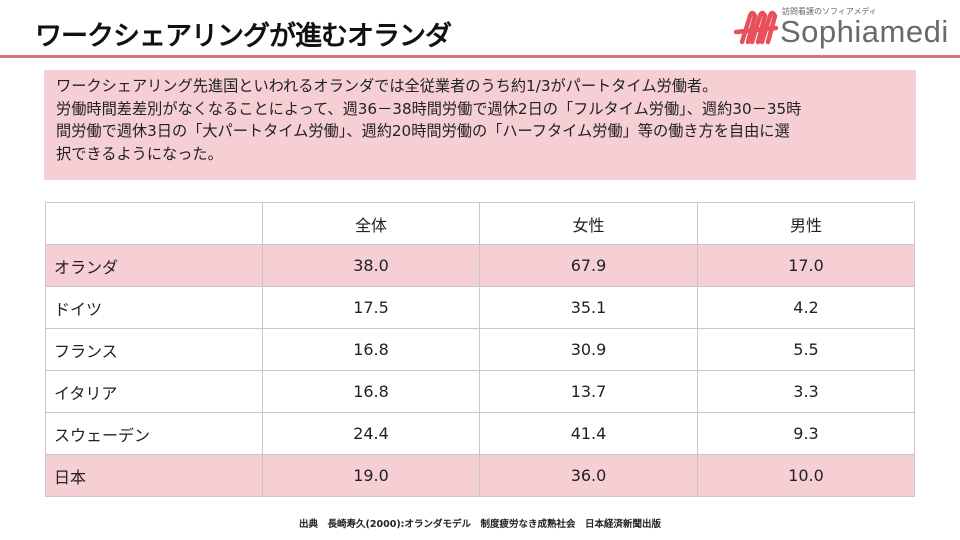 This screenshot has width=960, height=540. Describe the element at coordinates (806, 391) in the screenshot. I see `male-cell: 3.3` at that location.